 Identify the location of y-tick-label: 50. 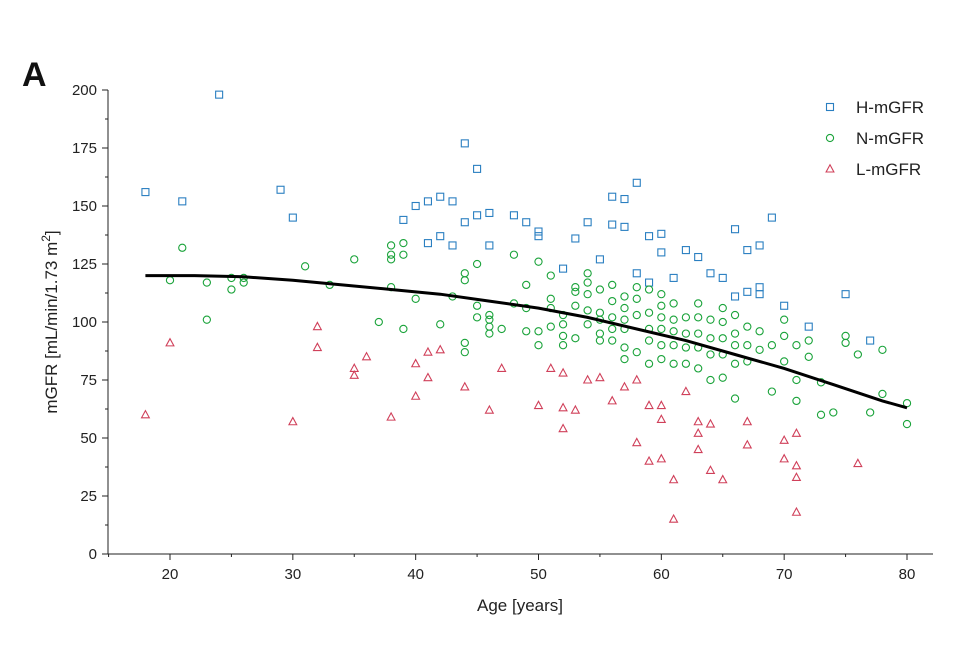
(88, 438).